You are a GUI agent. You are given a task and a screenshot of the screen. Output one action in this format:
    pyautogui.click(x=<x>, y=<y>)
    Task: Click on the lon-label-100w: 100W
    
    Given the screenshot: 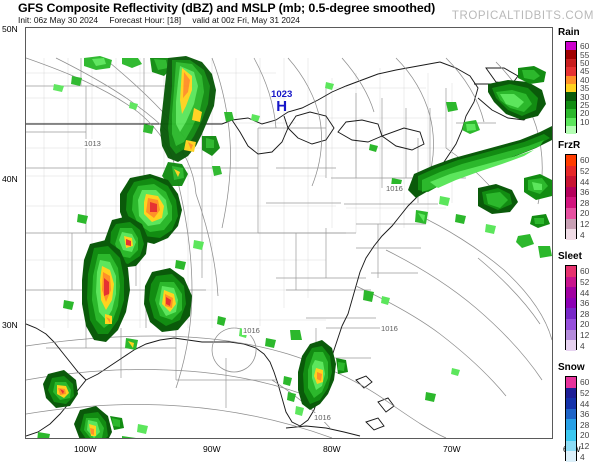 What is the action you would take?
    pyautogui.click(x=85, y=449)
    